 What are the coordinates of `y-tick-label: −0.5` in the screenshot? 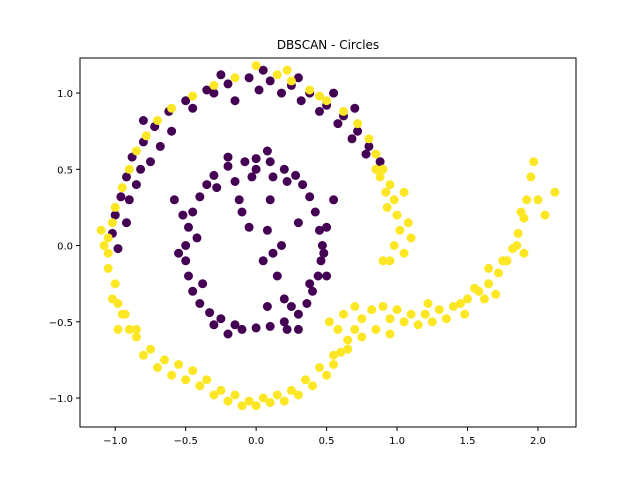 It's located at (61, 323).